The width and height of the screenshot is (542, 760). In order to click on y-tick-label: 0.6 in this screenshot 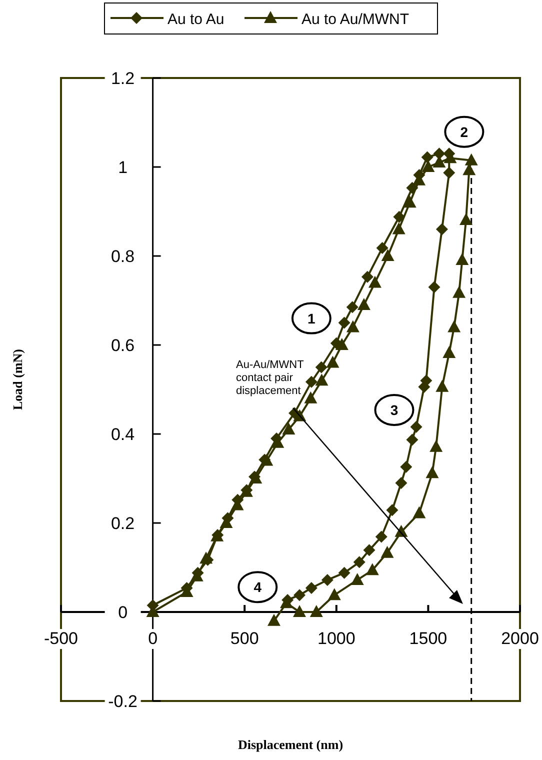, I will do `click(122, 345)`.